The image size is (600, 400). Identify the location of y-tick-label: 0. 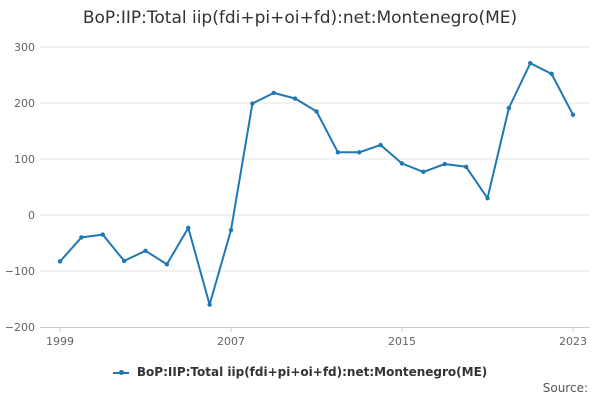
(31, 215).